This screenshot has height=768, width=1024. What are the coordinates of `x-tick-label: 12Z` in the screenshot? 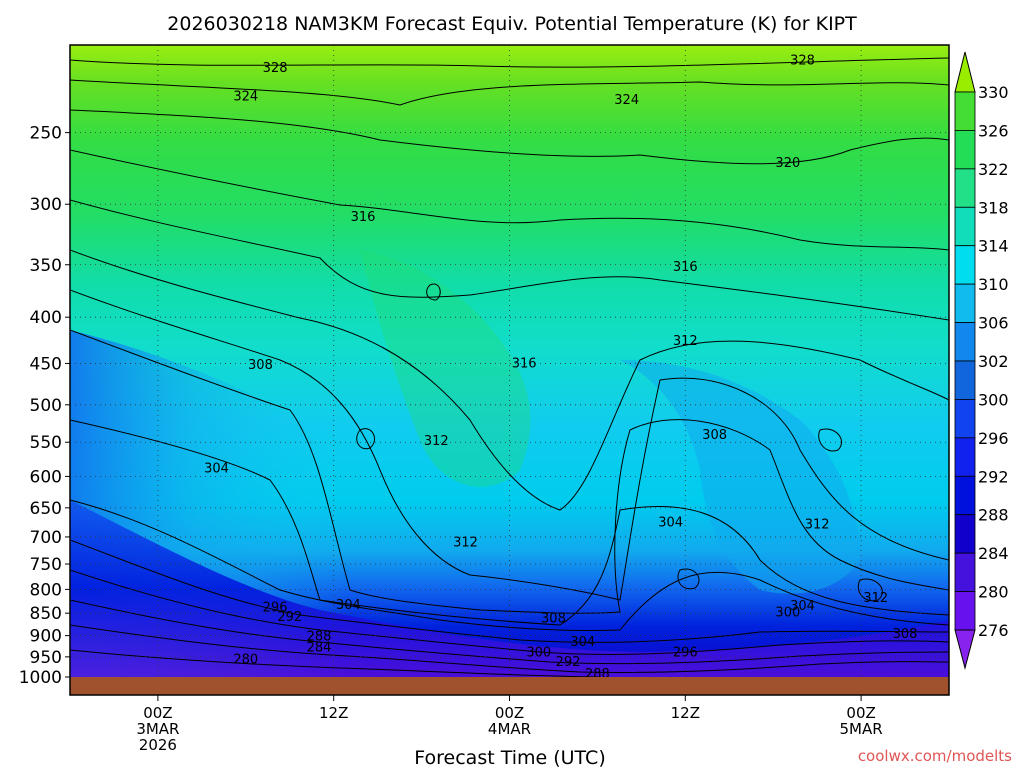 It's located at (685, 713).